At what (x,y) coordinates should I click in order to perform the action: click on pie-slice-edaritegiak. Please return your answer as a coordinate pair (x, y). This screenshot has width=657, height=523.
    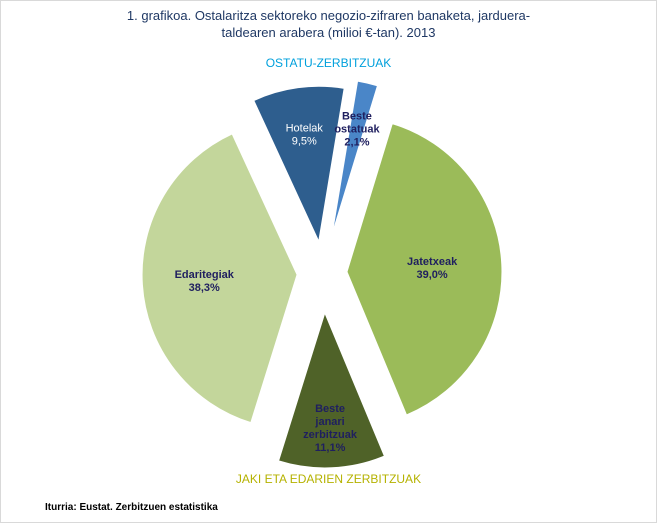
    Looking at the image, I should click on (219, 278).